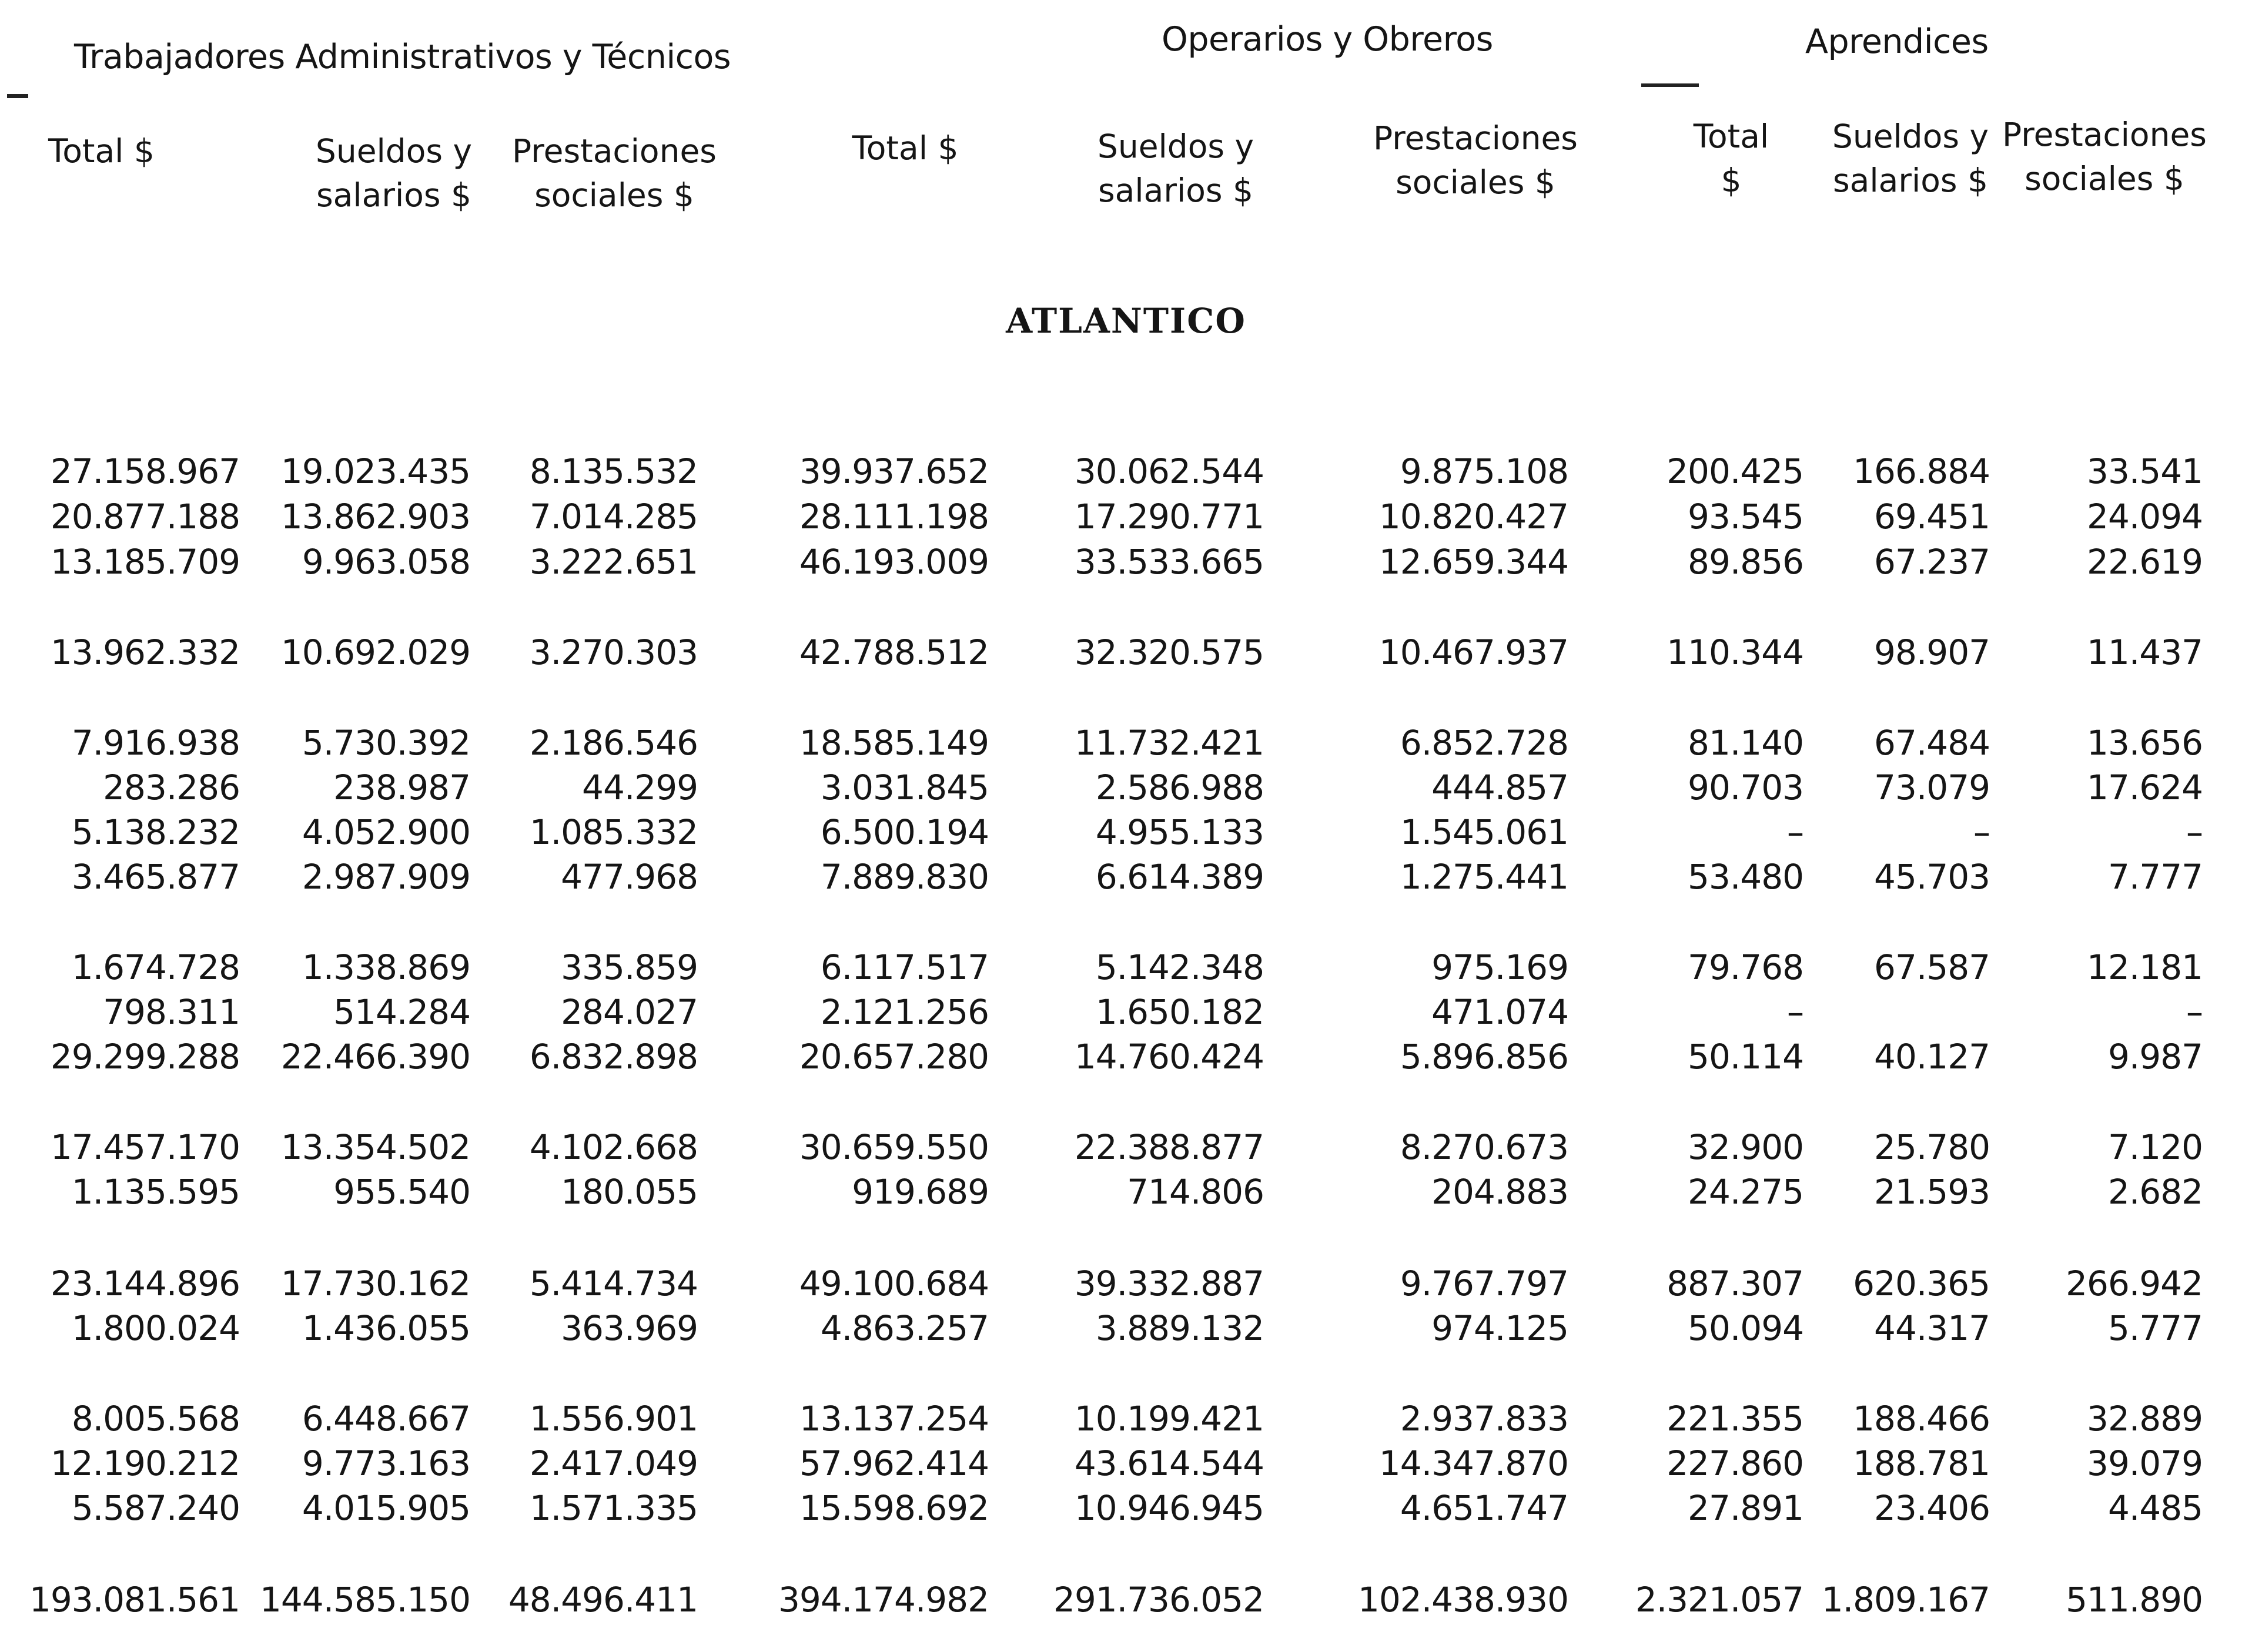  What do you see at coordinates (921, 1192) in the screenshot?
I see `table-cell: 919.689` at bounding box center [921, 1192].